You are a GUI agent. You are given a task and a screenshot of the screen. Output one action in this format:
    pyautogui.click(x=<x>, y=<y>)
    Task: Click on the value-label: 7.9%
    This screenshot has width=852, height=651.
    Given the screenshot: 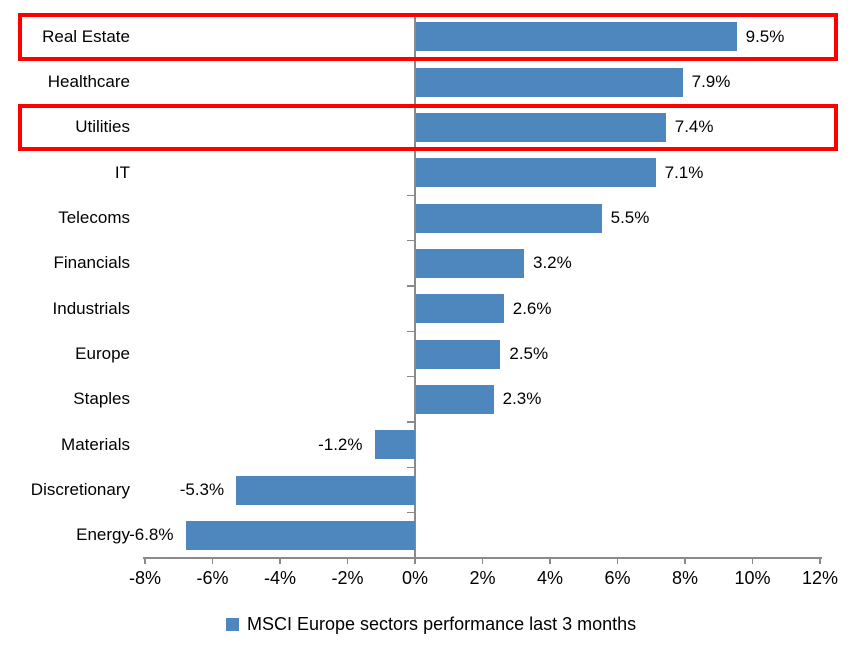 What is the action you would take?
    pyautogui.click(x=711, y=81)
    